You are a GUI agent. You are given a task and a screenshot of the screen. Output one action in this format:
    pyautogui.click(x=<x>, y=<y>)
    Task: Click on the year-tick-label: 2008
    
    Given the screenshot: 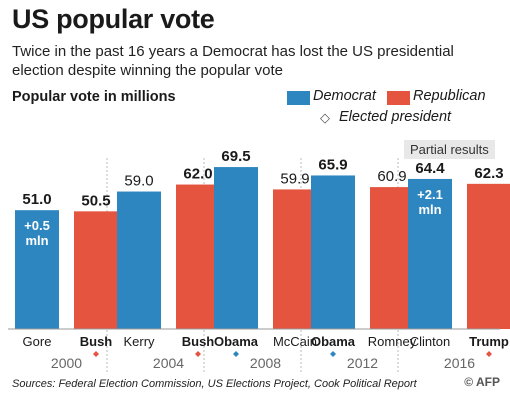 What is the action you would take?
    pyautogui.click(x=265, y=363)
    